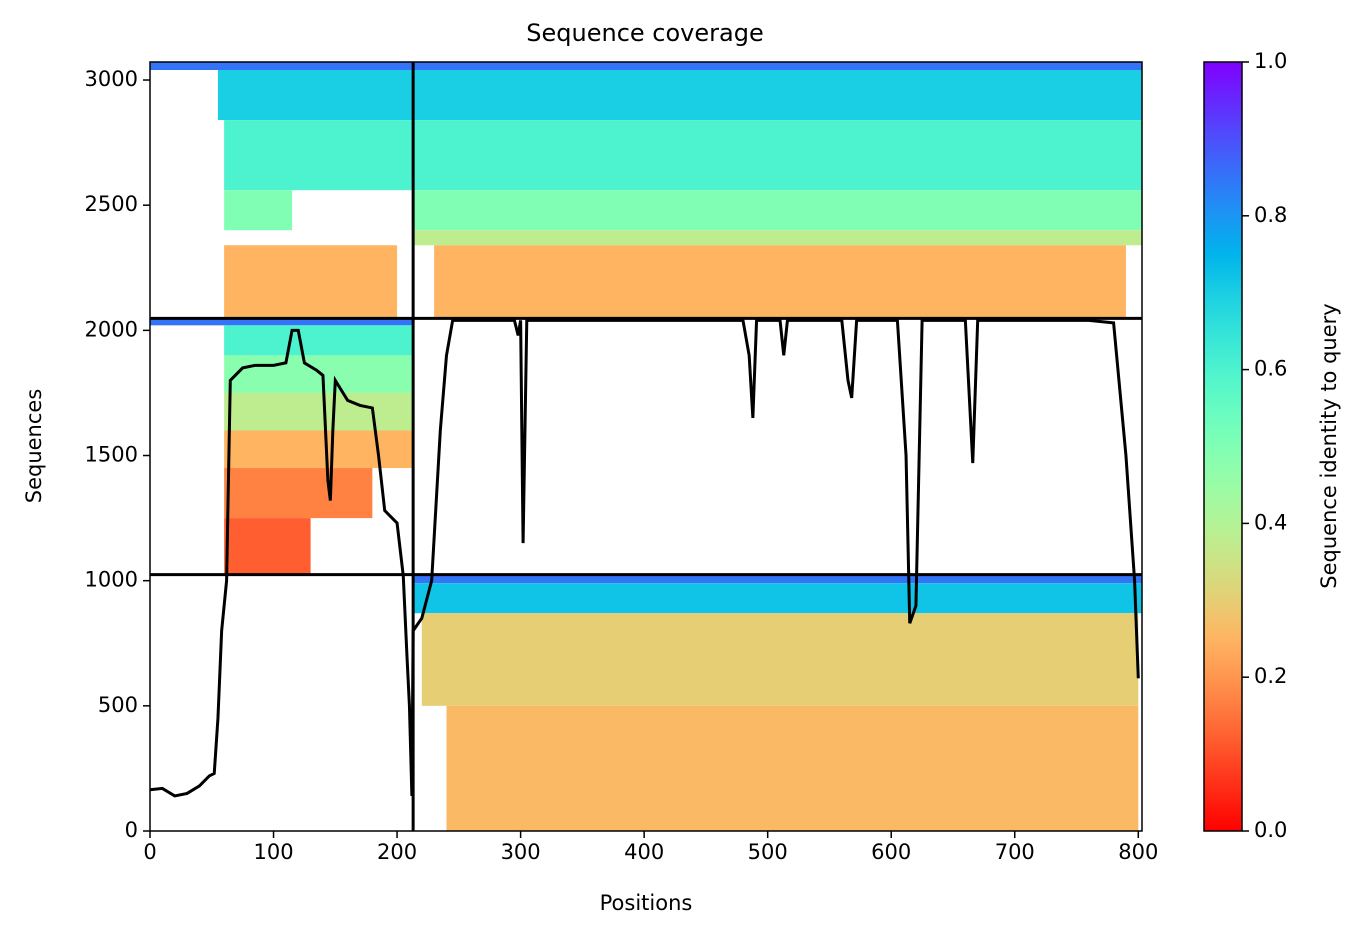  Describe the element at coordinates (111, 204) in the screenshot. I see `y-tick-label: 2500` at that location.